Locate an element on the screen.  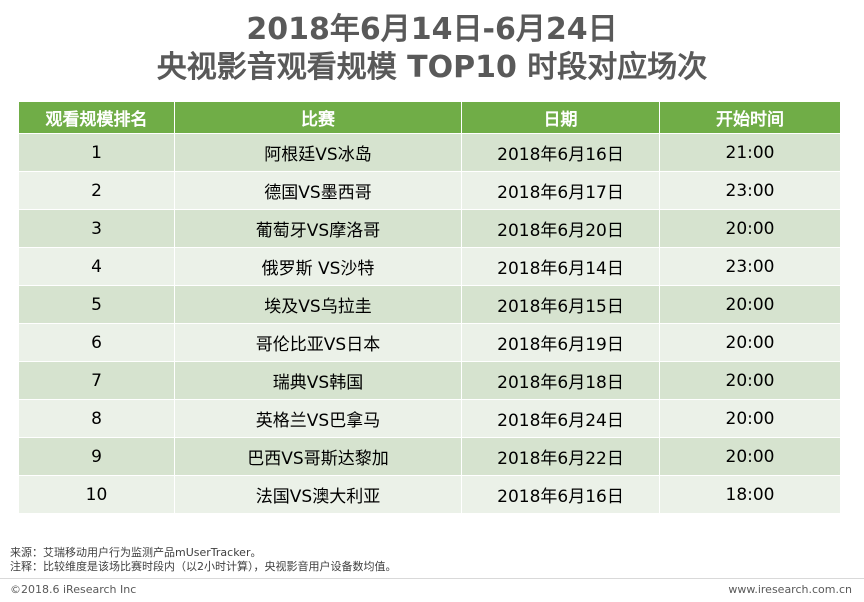
table-row: 7 瑞典VS韩国 2018年6月18日 20:00 is located at coordinates (429, 380).